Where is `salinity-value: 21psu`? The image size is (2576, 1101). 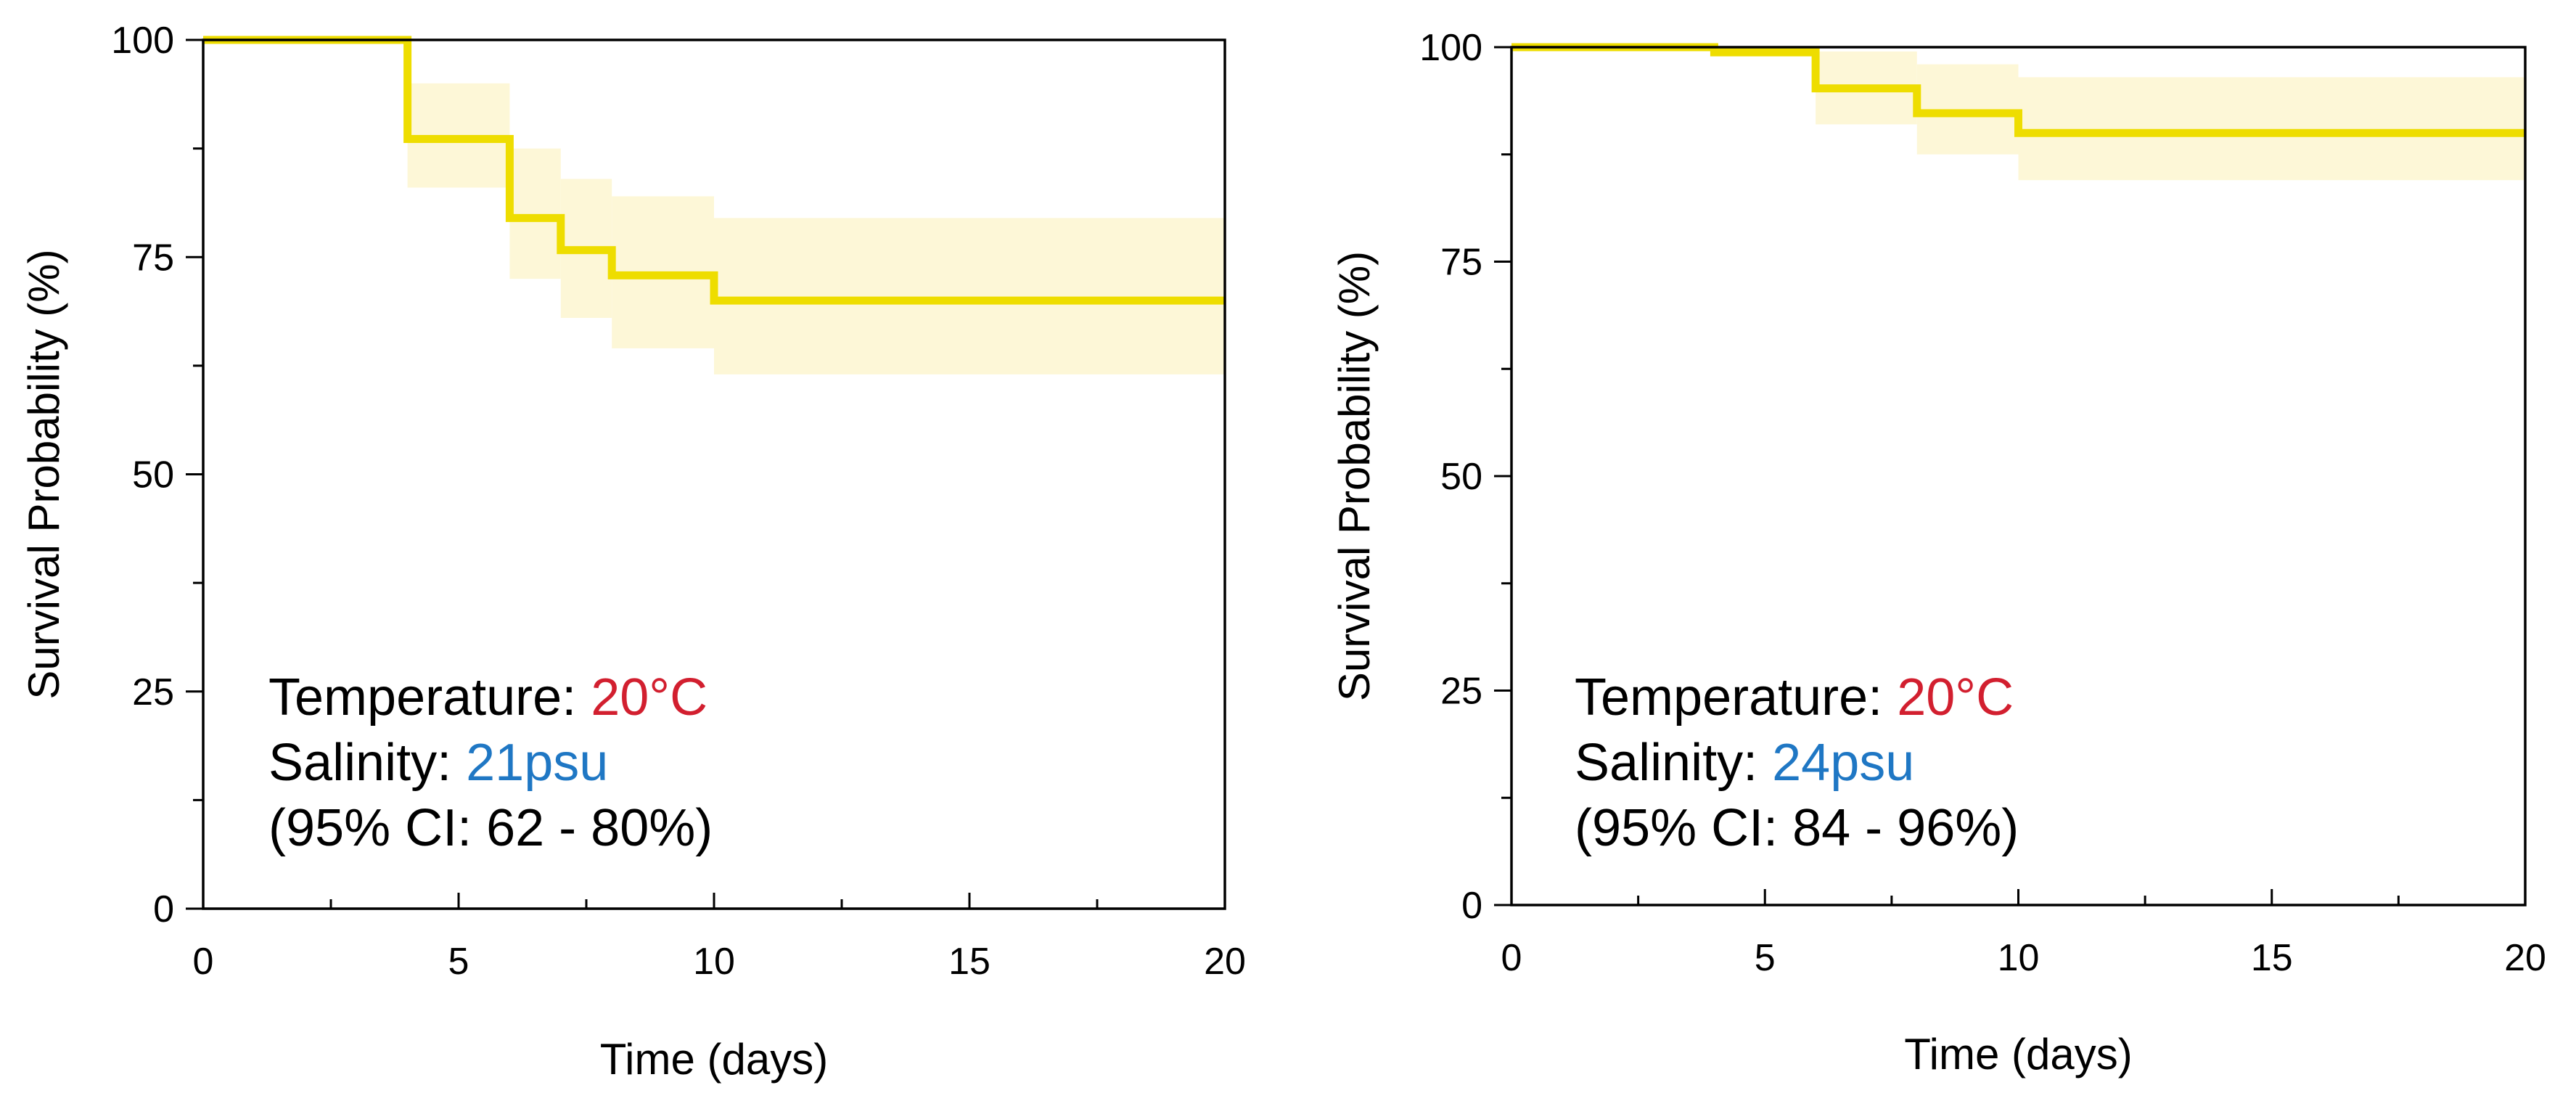
salinity-value: 21psu is located at coordinates (537, 763).